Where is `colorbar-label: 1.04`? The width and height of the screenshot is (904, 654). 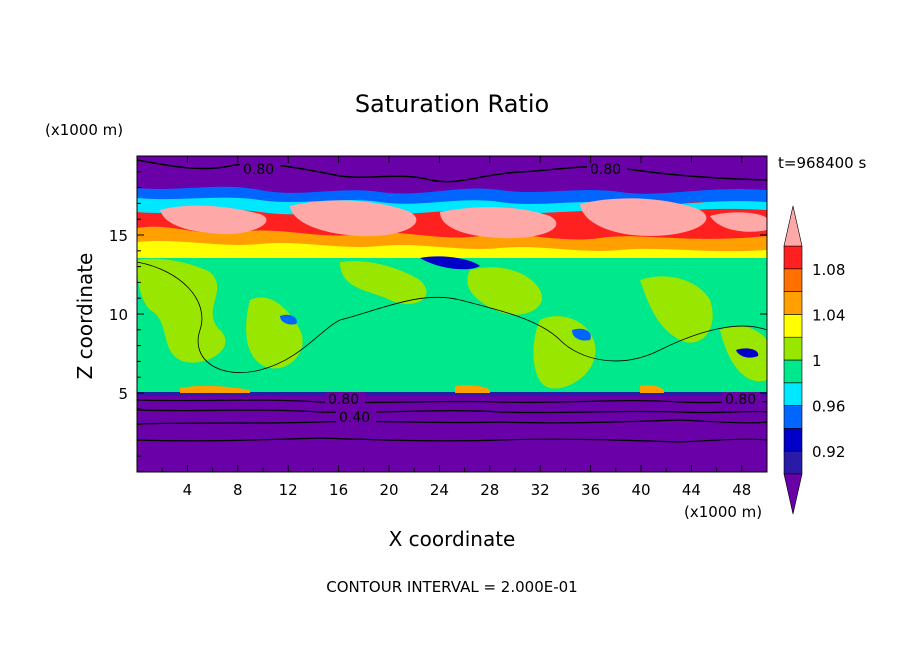 colorbar-label: 1.04 is located at coordinates (828, 315).